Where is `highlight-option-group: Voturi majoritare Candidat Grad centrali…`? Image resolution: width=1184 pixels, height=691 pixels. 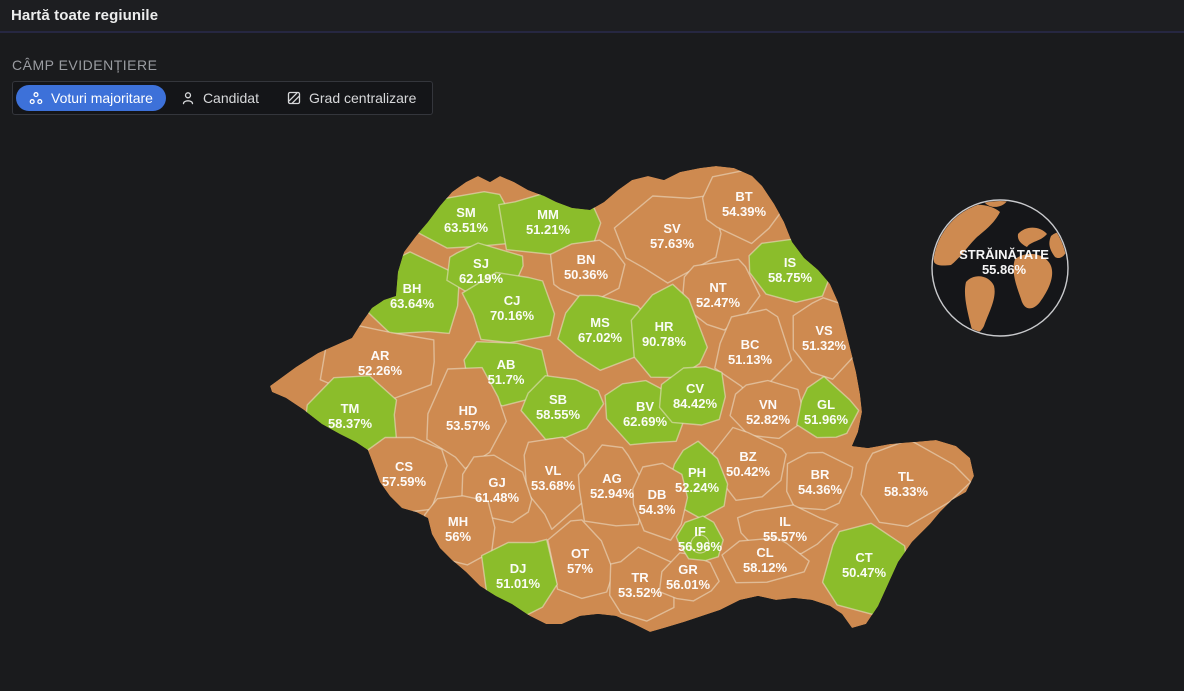 highlight-option-group: Voturi majoritare Candidat Grad centrali… is located at coordinates (223, 98).